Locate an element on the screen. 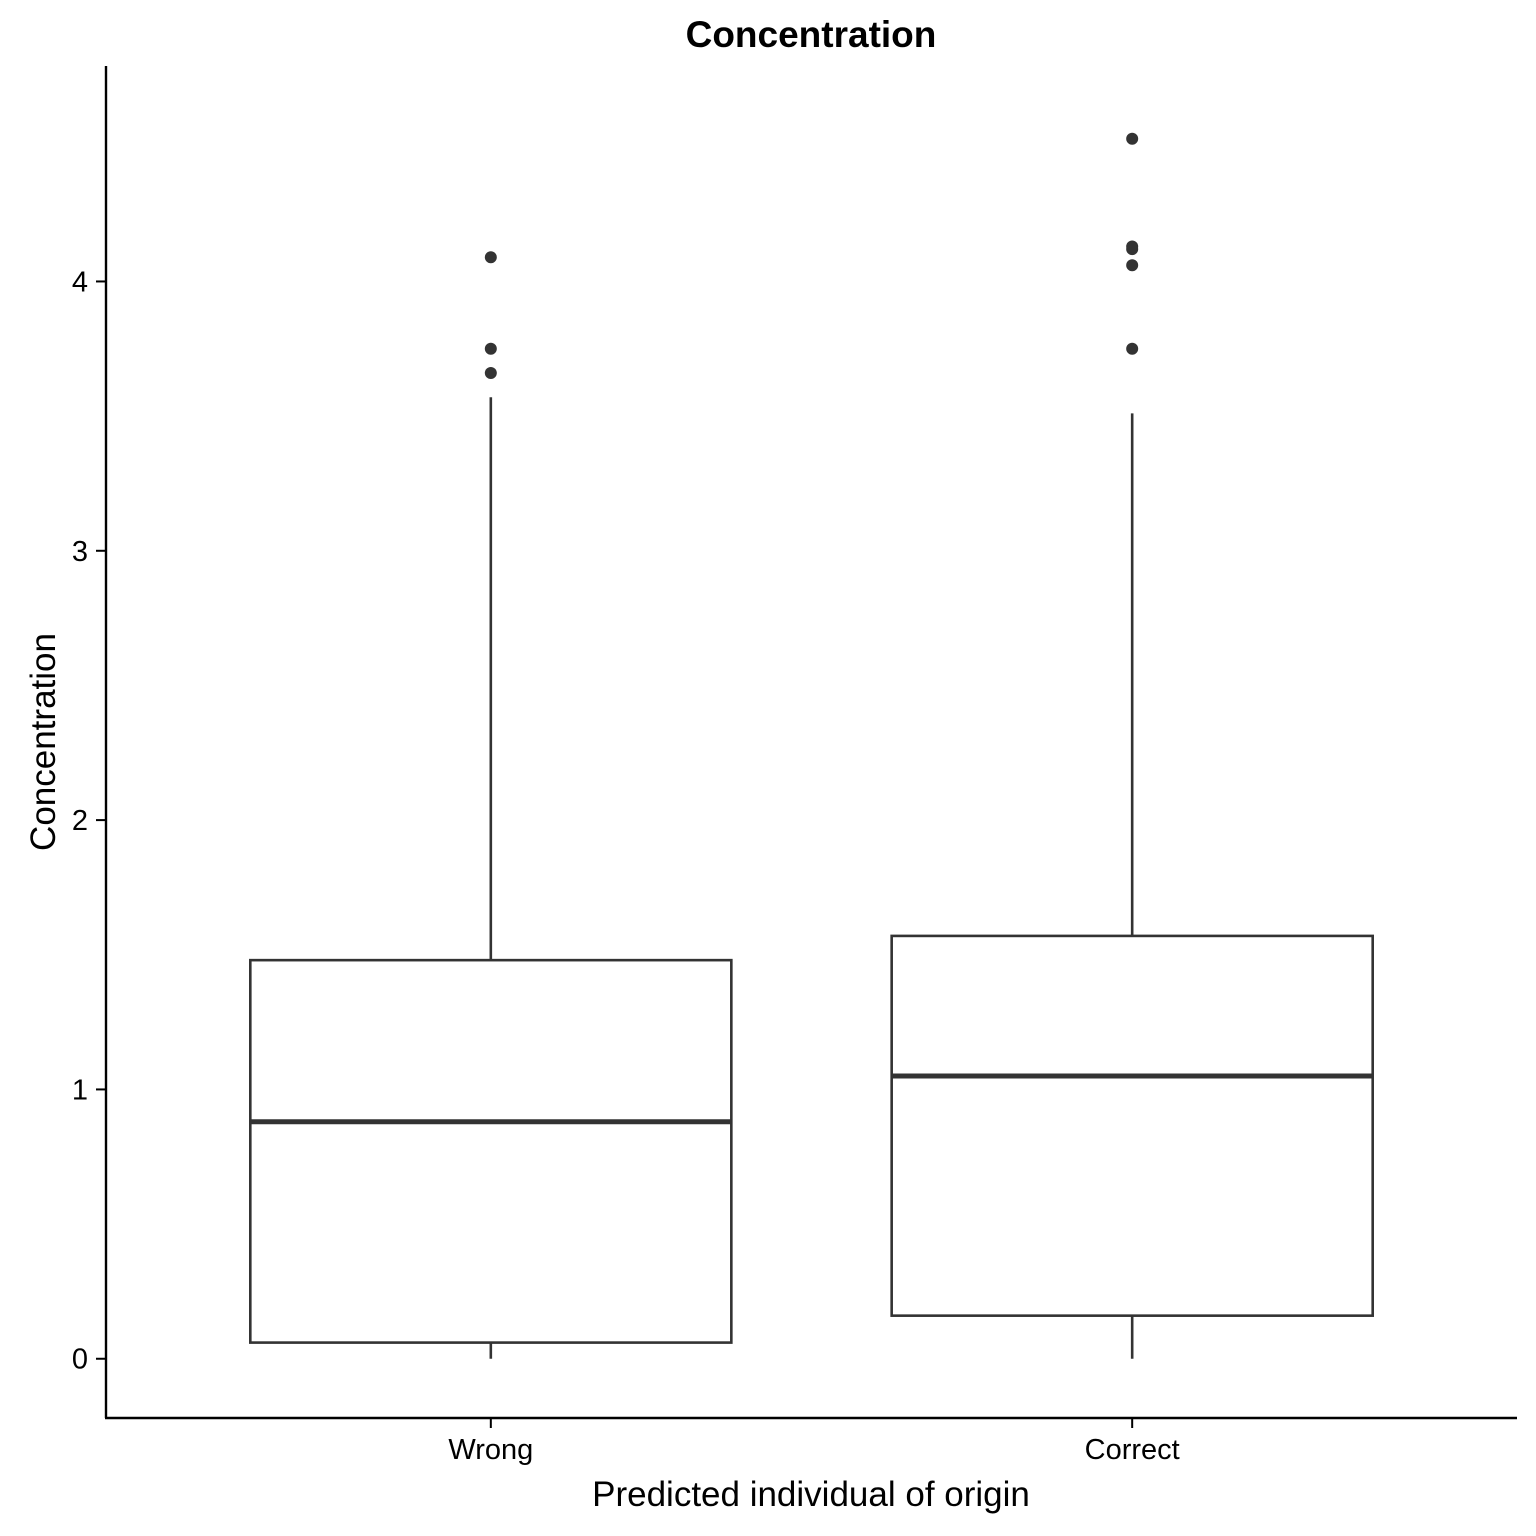 This screenshot has height=1536, width=1536. y-tick-label: 1 is located at coordinates (80, 1090).